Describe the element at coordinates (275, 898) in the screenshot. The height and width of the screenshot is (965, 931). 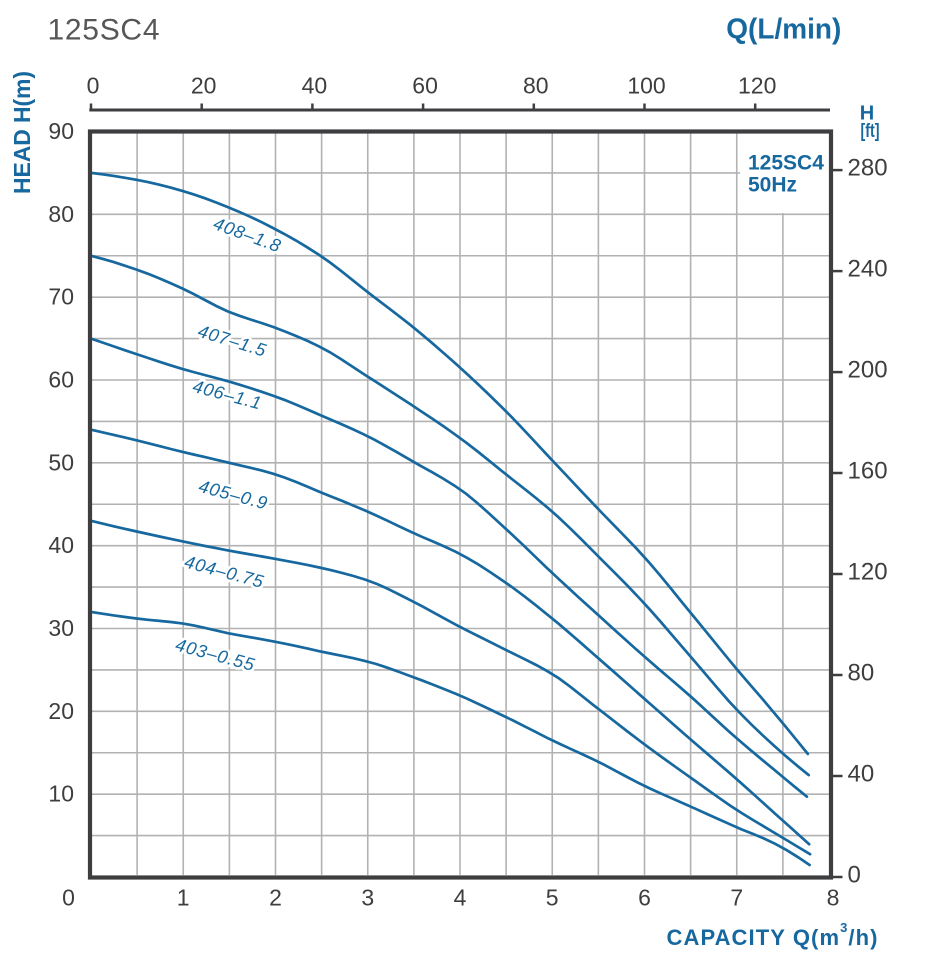
I see `svg-text: 2` at that location.